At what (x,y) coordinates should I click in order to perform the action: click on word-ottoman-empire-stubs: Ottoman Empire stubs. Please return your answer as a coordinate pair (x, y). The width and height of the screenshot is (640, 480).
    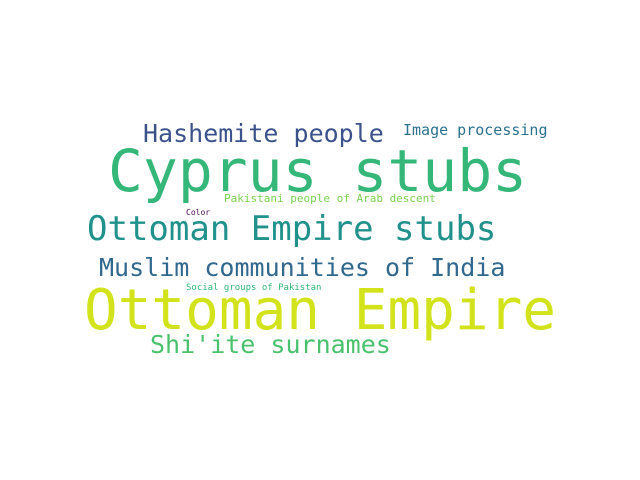
    Looking at the image, I should click on (292, 229).